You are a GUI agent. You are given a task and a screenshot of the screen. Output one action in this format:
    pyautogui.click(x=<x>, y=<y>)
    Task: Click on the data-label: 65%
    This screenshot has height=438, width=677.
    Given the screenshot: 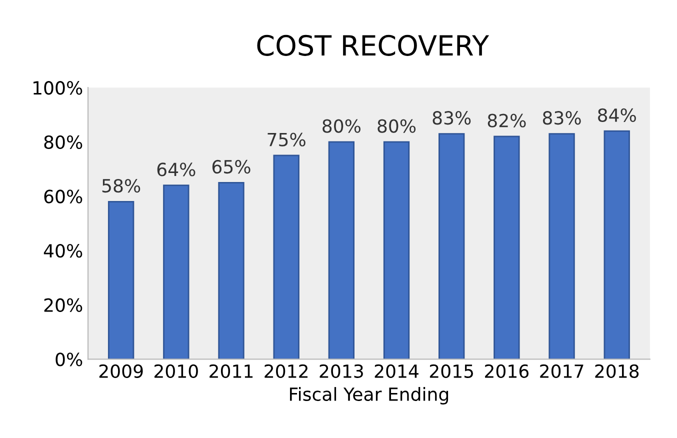 What is the action you would take?
    pyautogui.click(x=231, y=167)
    